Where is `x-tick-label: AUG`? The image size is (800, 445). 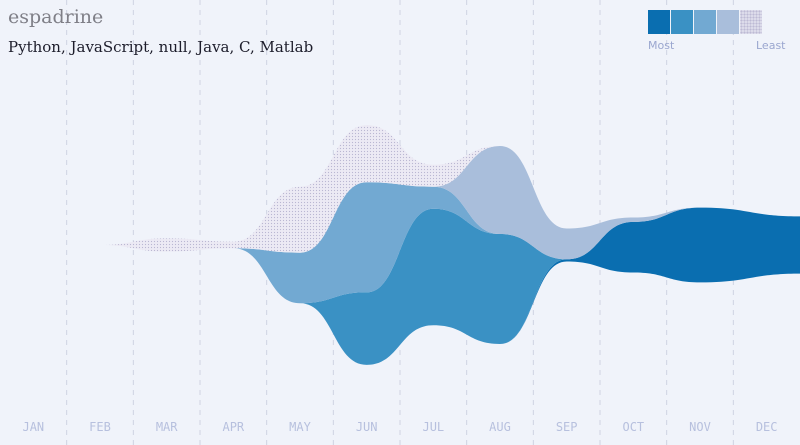 x-tick-label: AUG is located at coordinates (500, 427).